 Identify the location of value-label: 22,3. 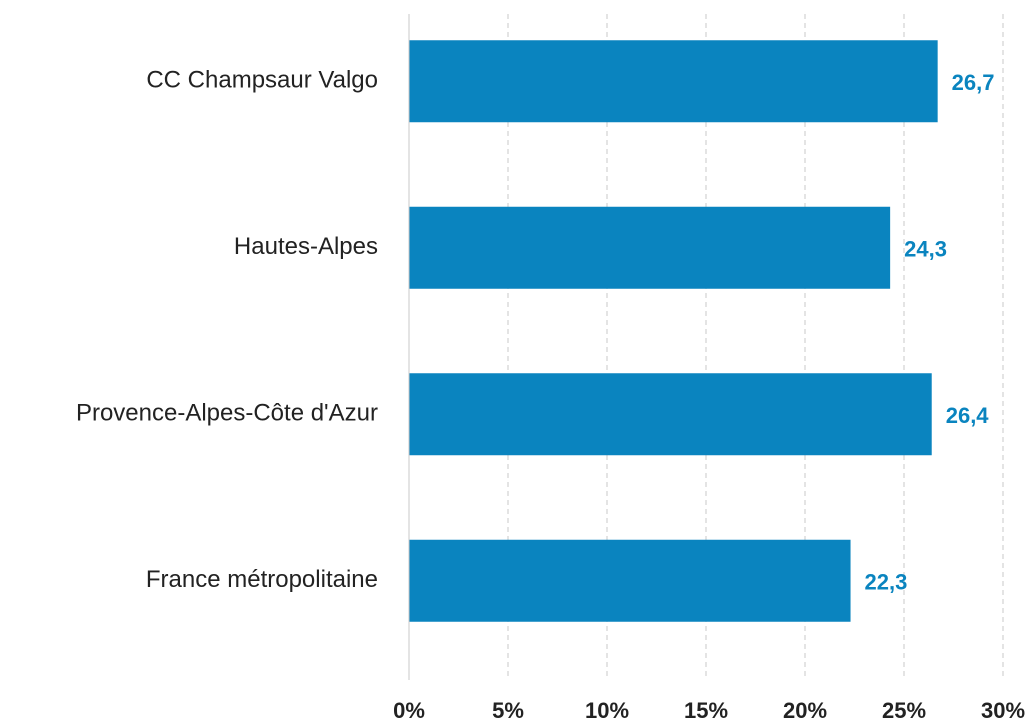
(886, 582).